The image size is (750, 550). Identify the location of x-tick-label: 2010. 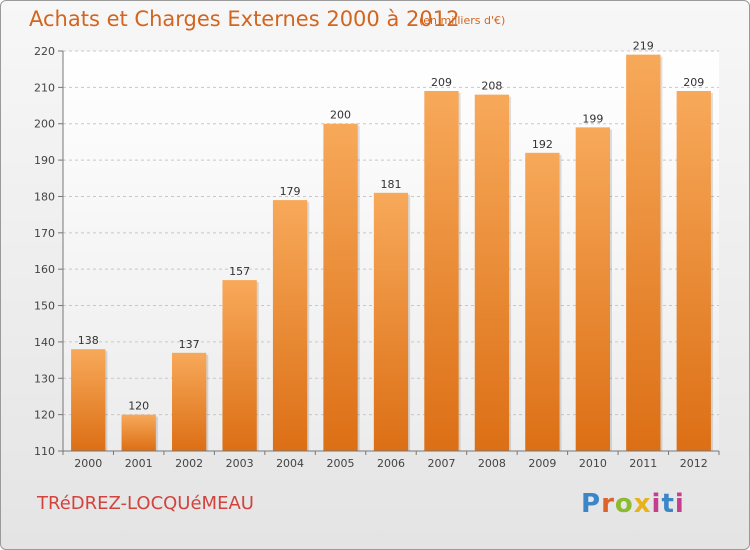
(593, 463).